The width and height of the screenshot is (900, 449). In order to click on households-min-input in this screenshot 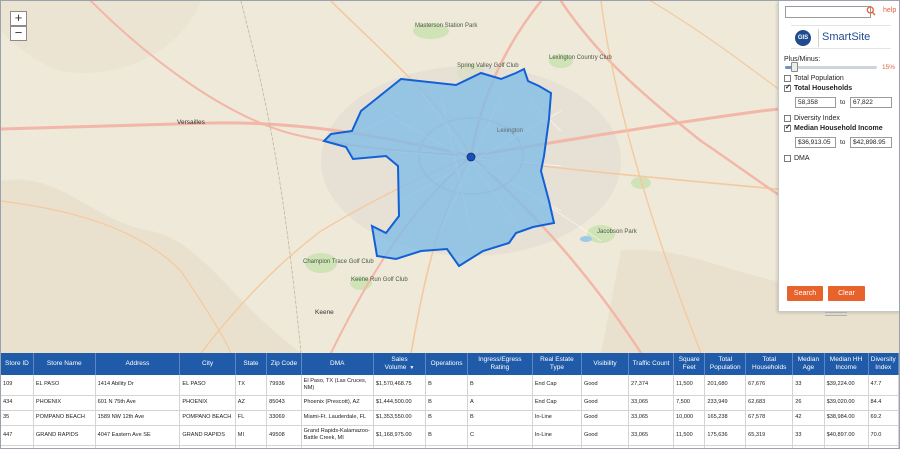, I will do `click(815, 102)`.